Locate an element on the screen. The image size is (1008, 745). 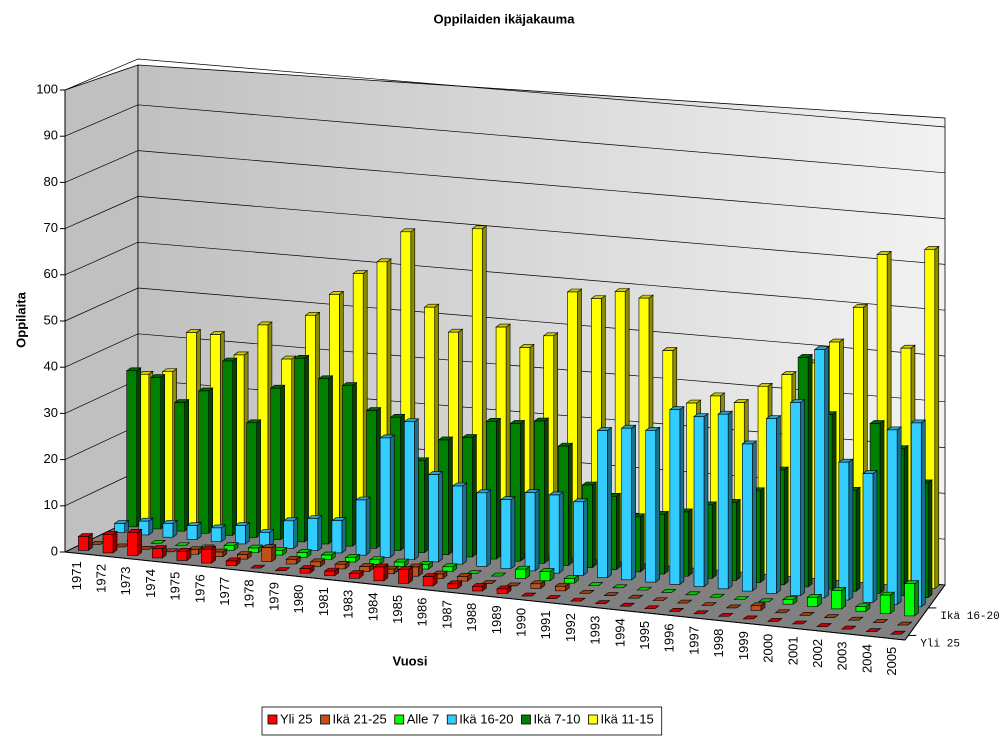
x-tick-label: 1995 is located at coordinates (644, 635).